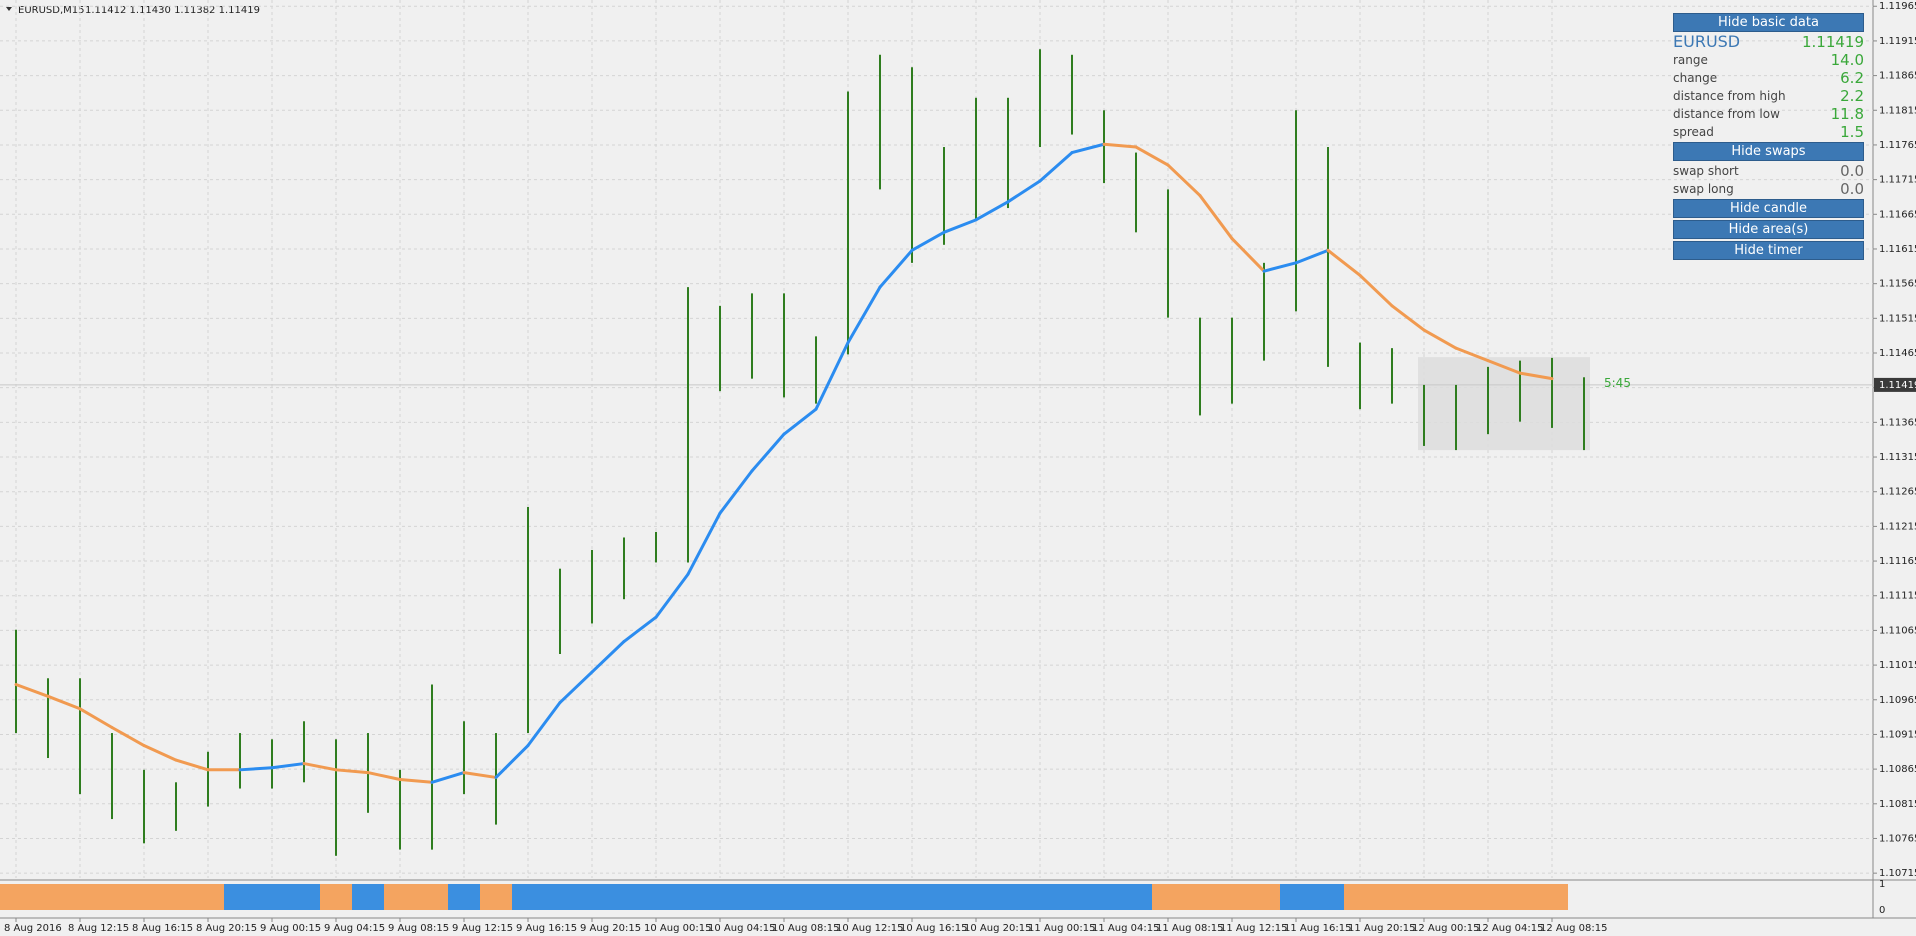 The image size is (1916, 936). I want to click on toggle-button: Hide basic data, so click(1768, 22).